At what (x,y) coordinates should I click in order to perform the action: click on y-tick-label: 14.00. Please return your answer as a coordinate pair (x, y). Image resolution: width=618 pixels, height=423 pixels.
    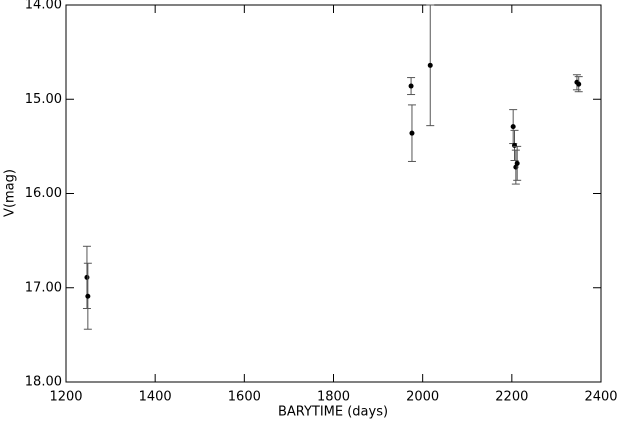
    Looking at the image, I should click on (43, 6).